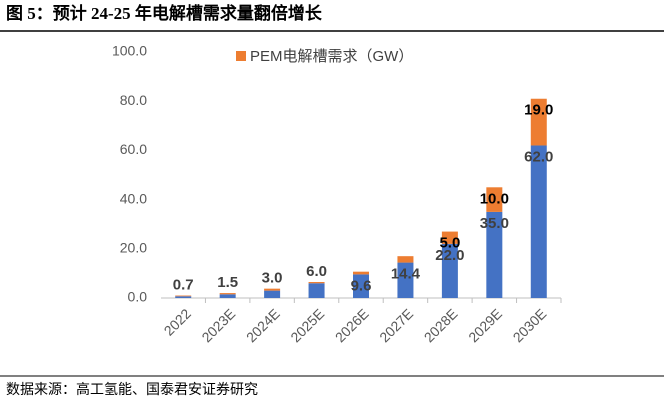 The image size is (664, 405). What do you see at coordinates (218, 325) in the screenshot?
I see `x-tick-label: 2023E` at bounding box center [218, 325].